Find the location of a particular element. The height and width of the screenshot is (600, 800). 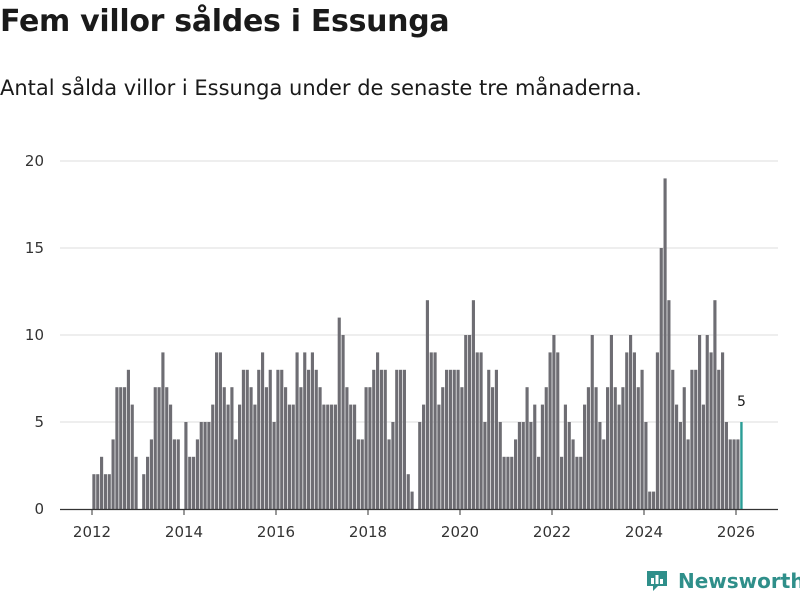

y-tick-label: 10 is located at coordinates (34, 335).